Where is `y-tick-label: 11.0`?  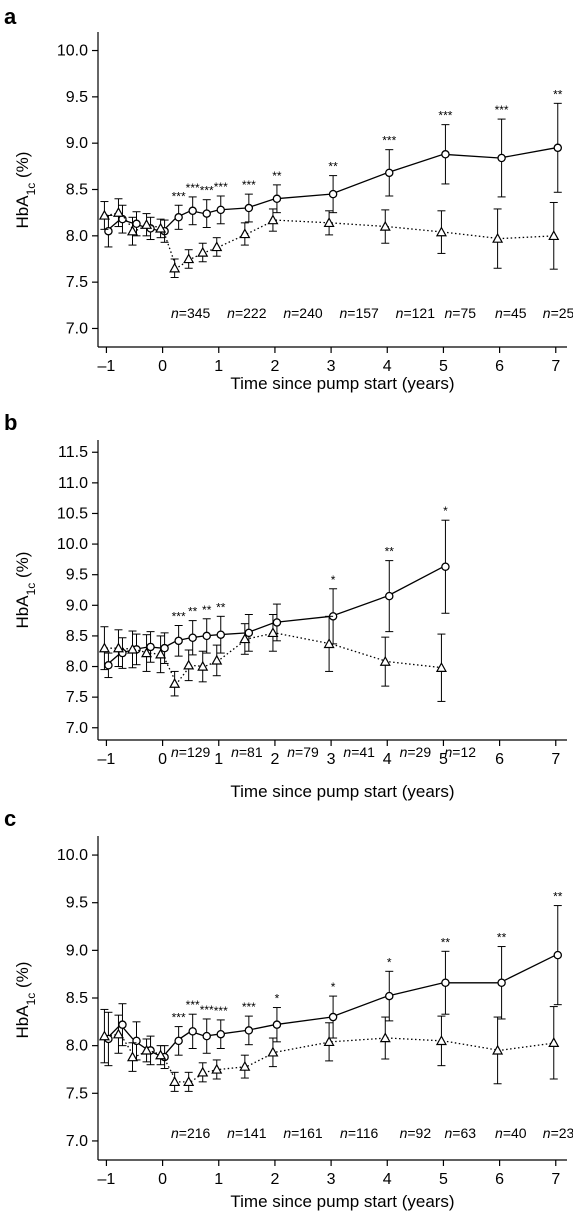 y-tick-label: 11.0 is located at coordinates (73, 483).